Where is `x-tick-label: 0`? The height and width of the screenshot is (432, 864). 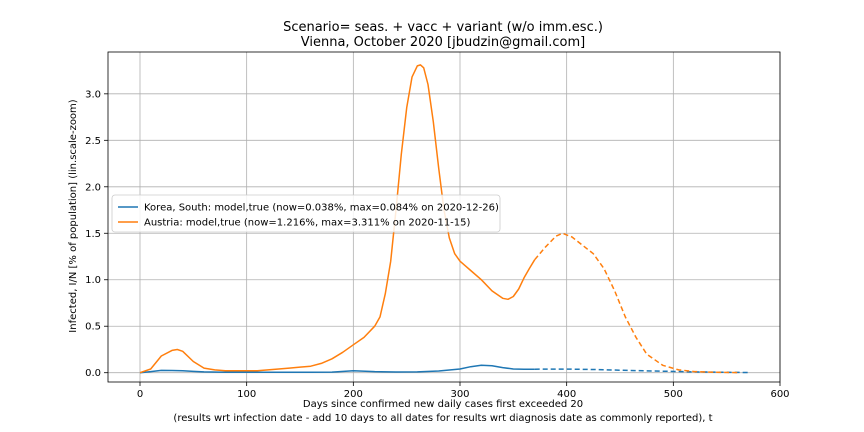
x-tick-label: 0 is located at coordinates (140, 394).